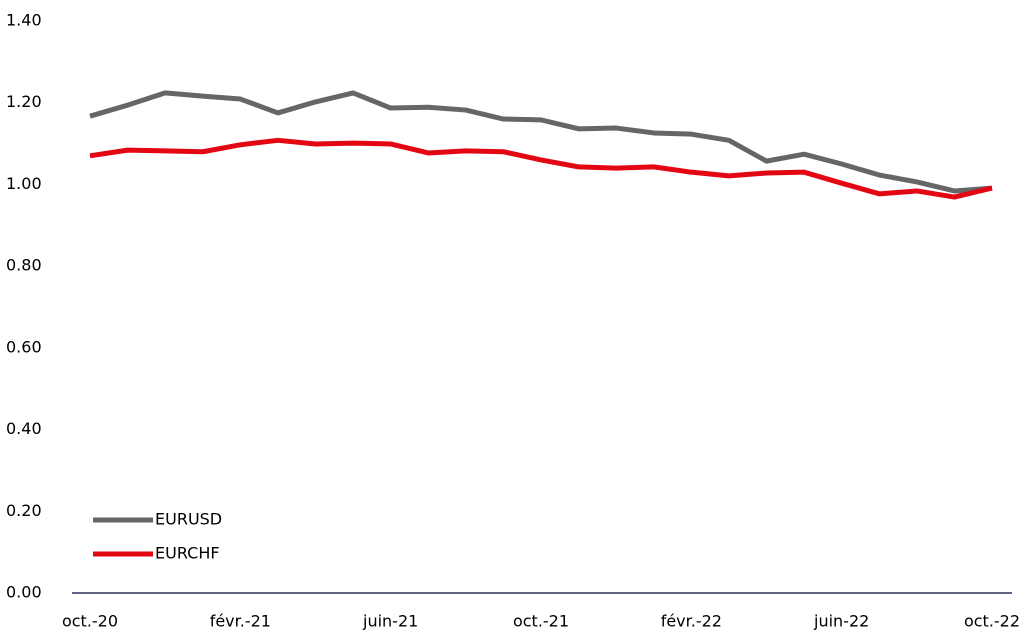 Image resolution: width=1032 pixels, height=636 pixels. I want to click on y-tick-label: 0.20, so click(24, 510).